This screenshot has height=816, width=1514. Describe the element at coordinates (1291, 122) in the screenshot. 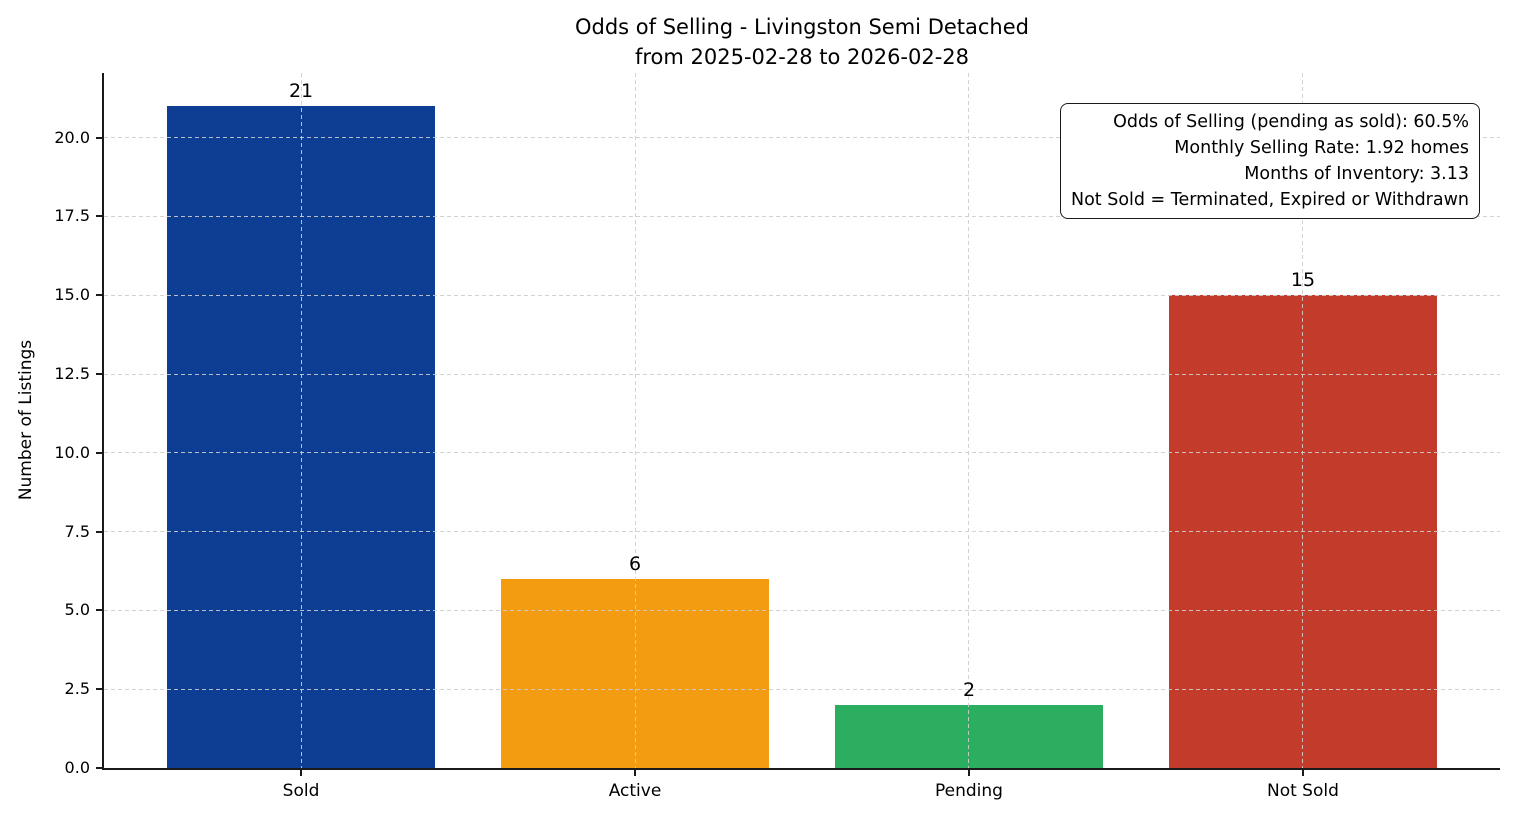

I see `annotation-line: Odds of Selling (pending as sold): 60.5%` at that location.